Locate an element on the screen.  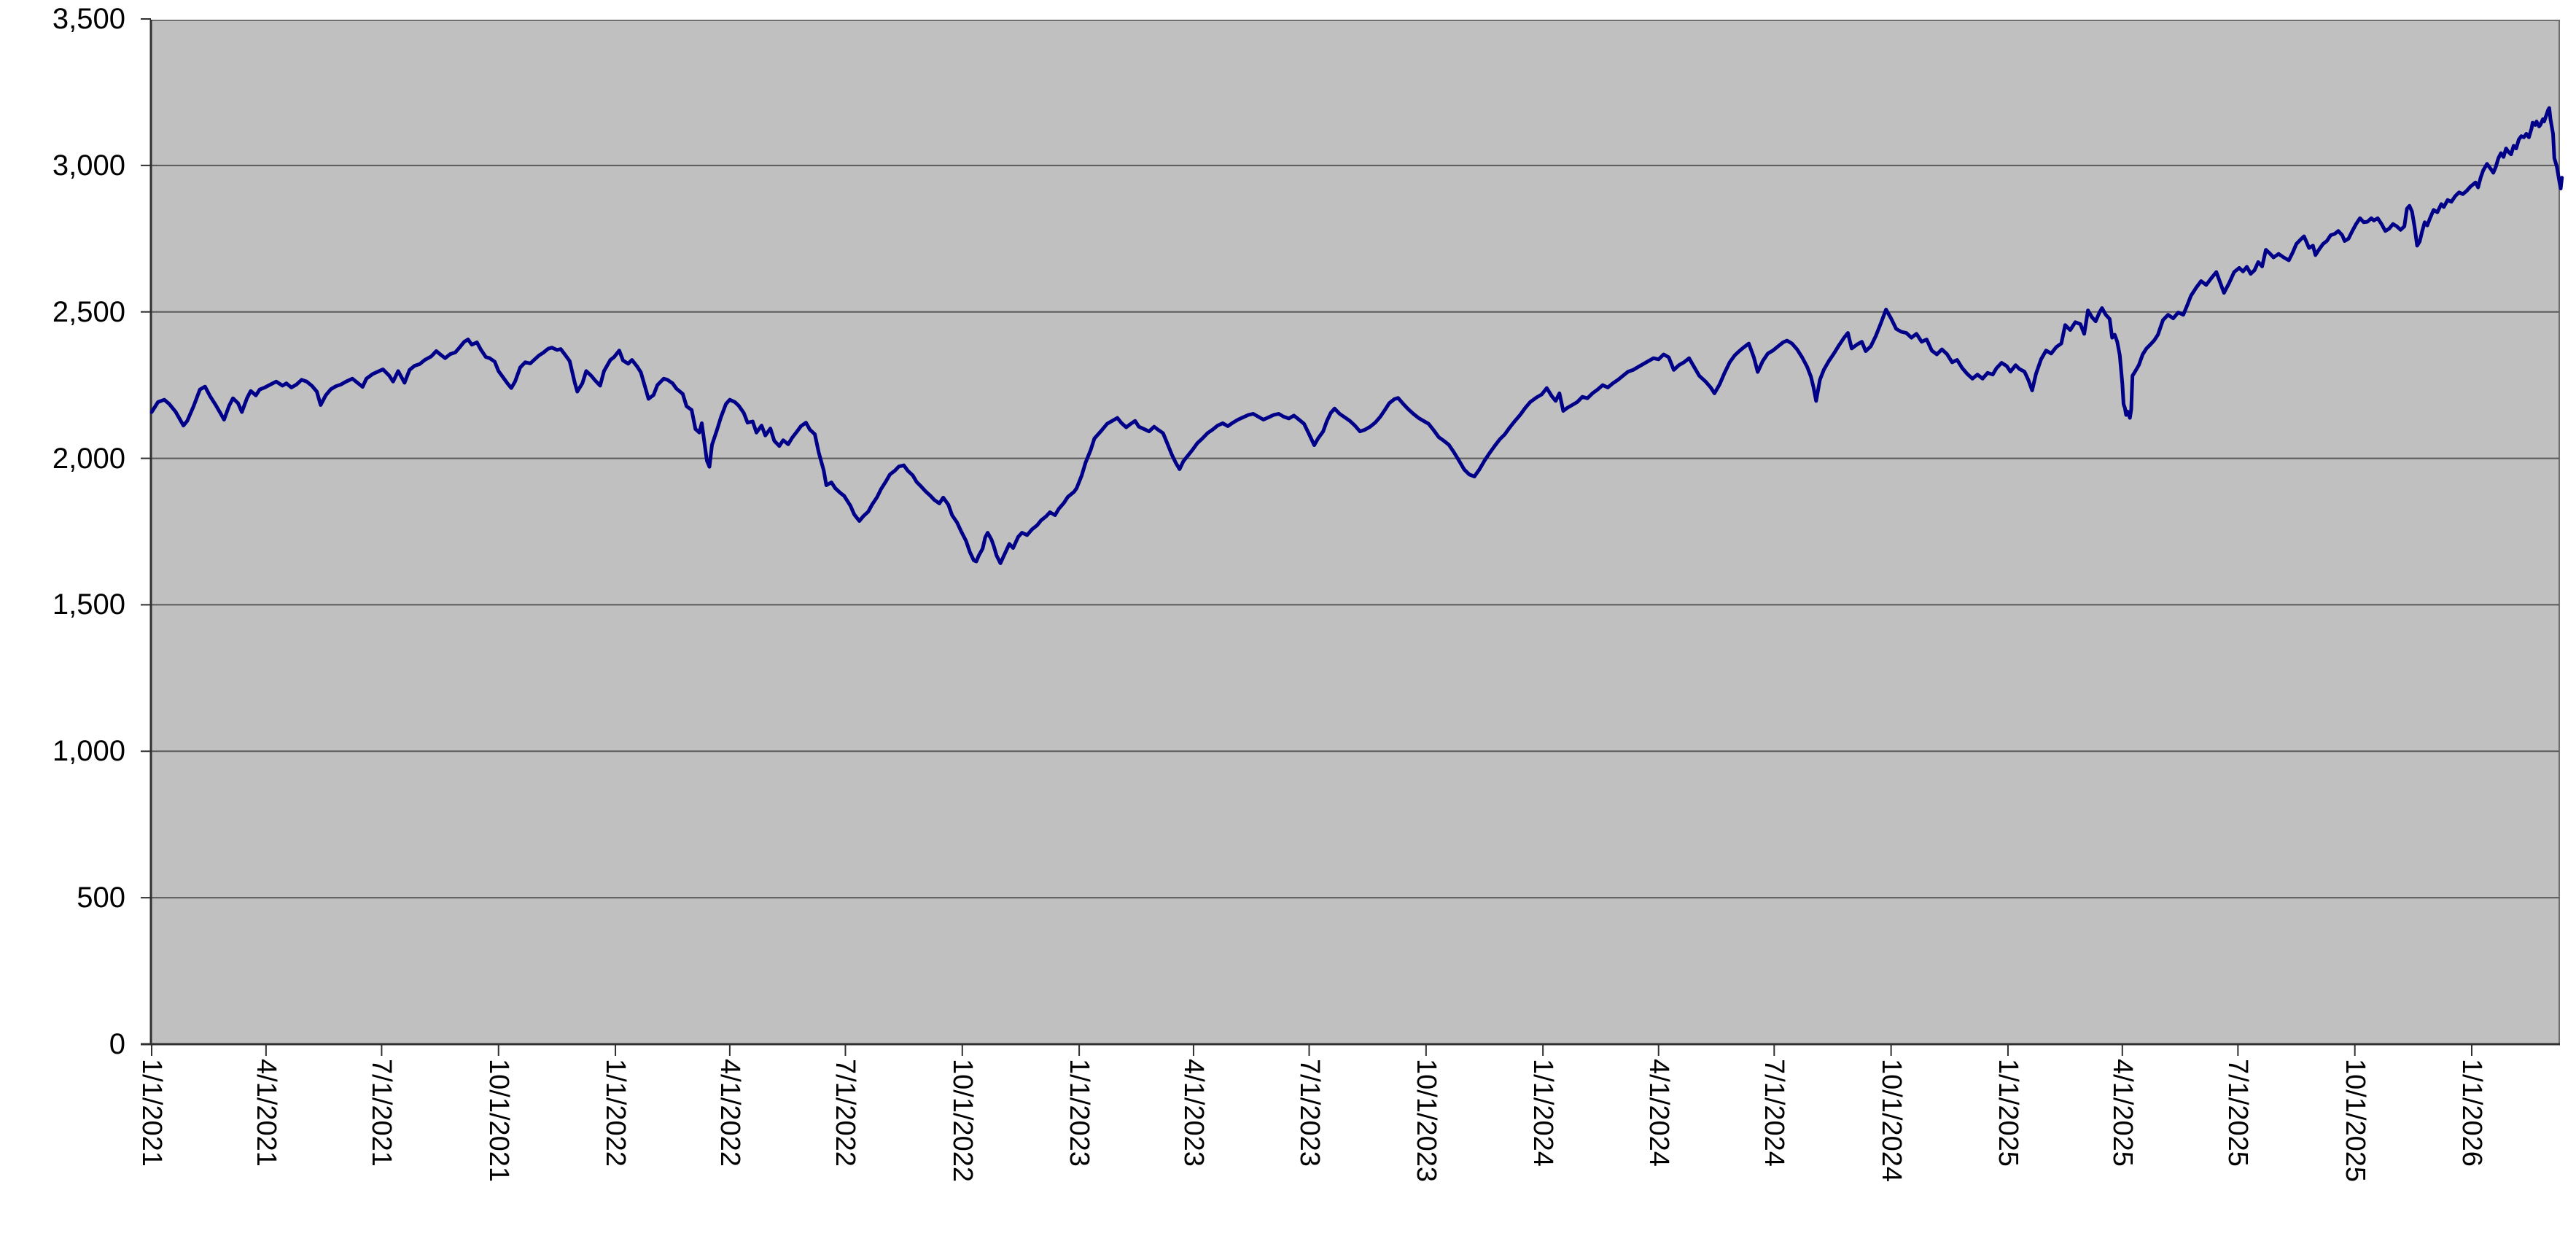
x-axis-label: 10/1/2021 is located at coordinates (498, 1121).